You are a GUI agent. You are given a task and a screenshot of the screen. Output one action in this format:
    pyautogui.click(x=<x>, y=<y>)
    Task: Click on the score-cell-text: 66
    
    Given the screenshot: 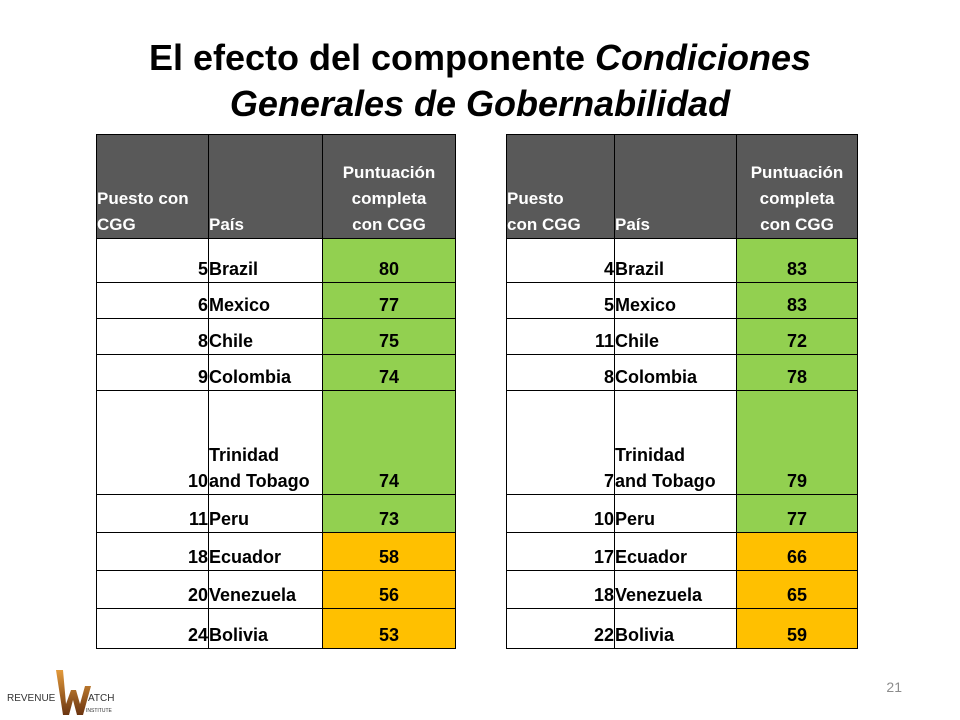 What is the action you would take?
    pyautogui.click(x=797, y=557)
    